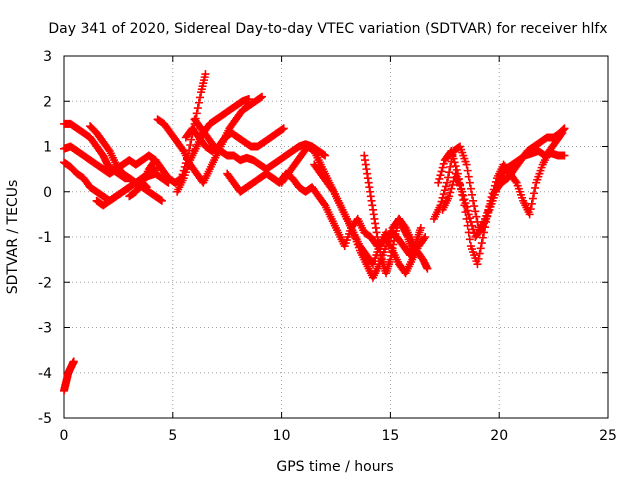  Describe the element at coordinates (172, 436) in the screenshot. I see `x-tick-label: 5` at that location.